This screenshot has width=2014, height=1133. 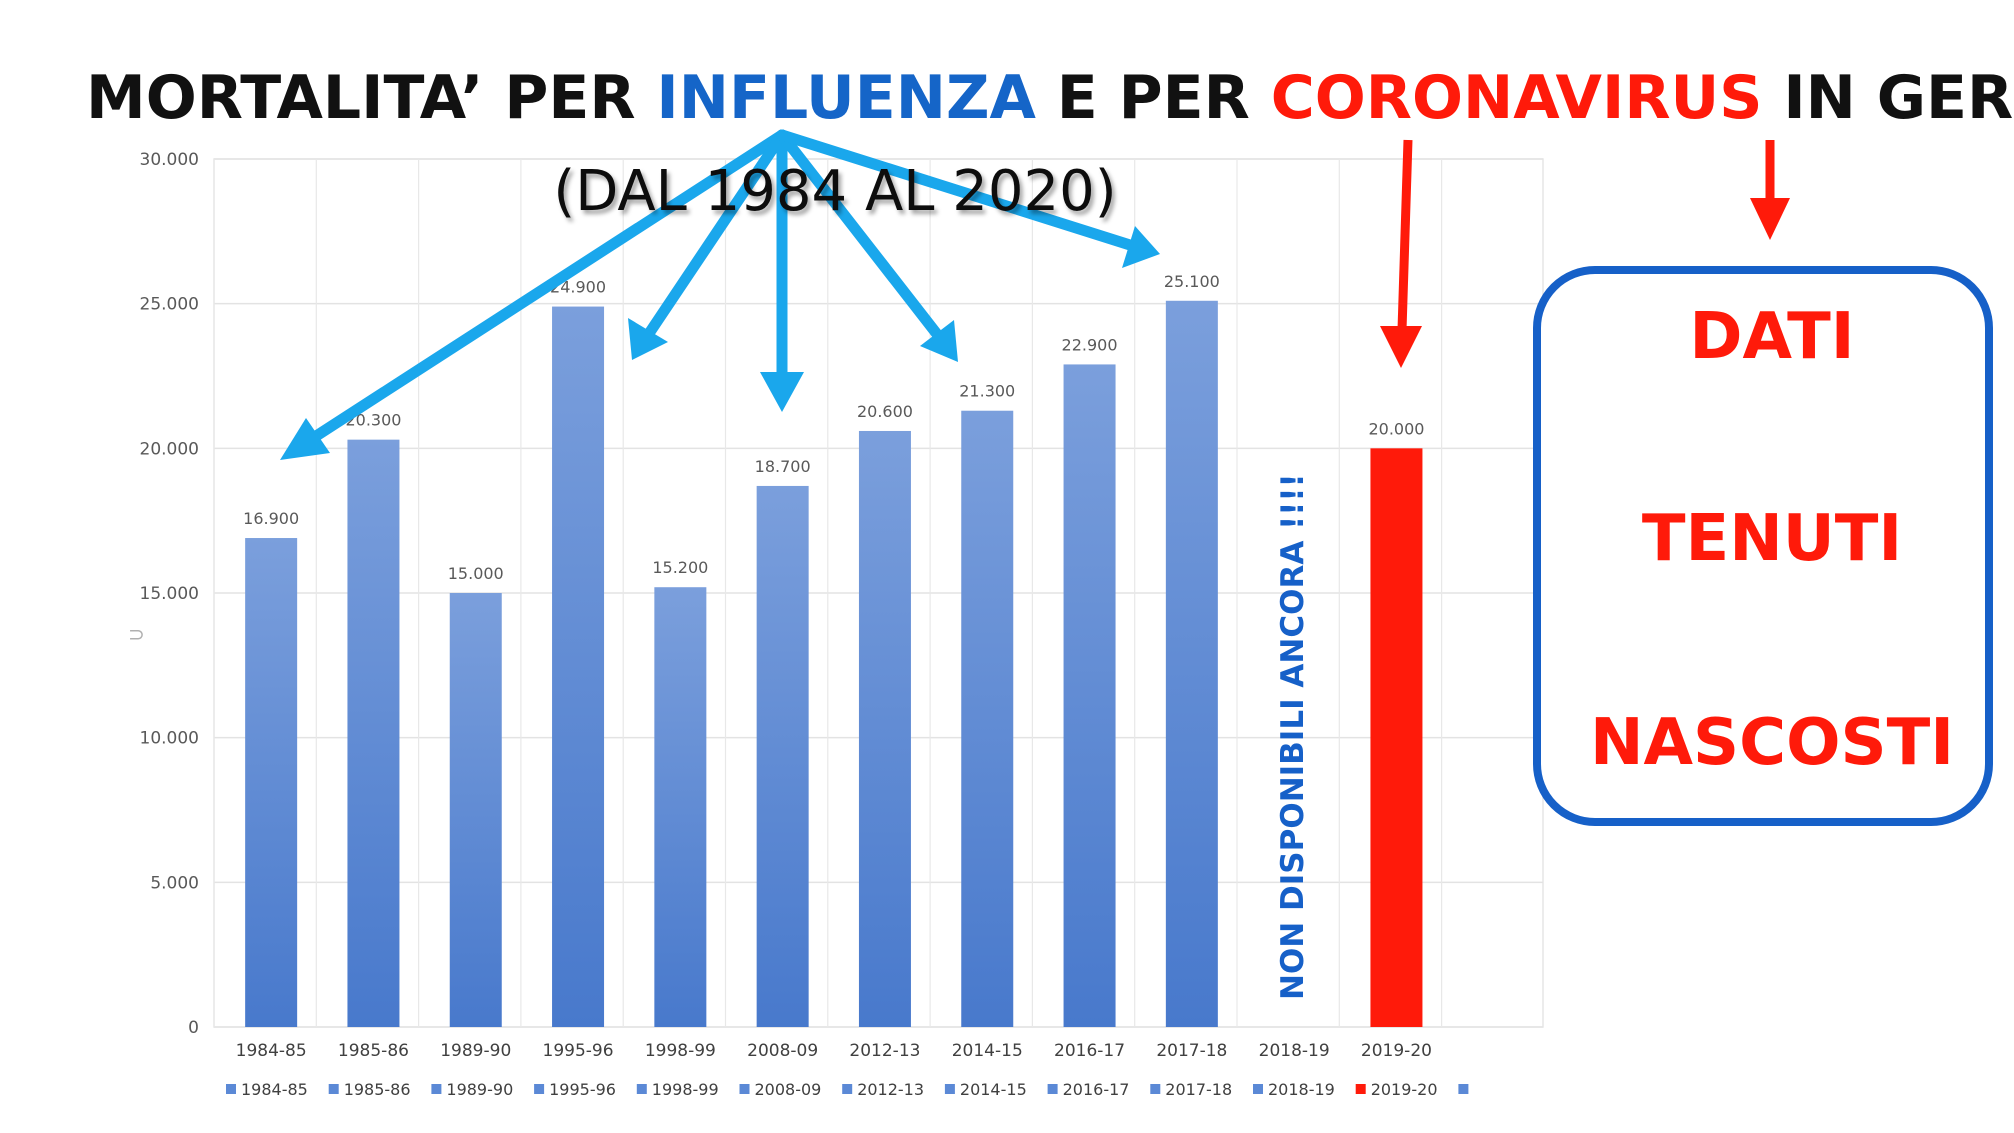 I want to click on x-tick-label: 2014-15, so click(x=987, y=1051).